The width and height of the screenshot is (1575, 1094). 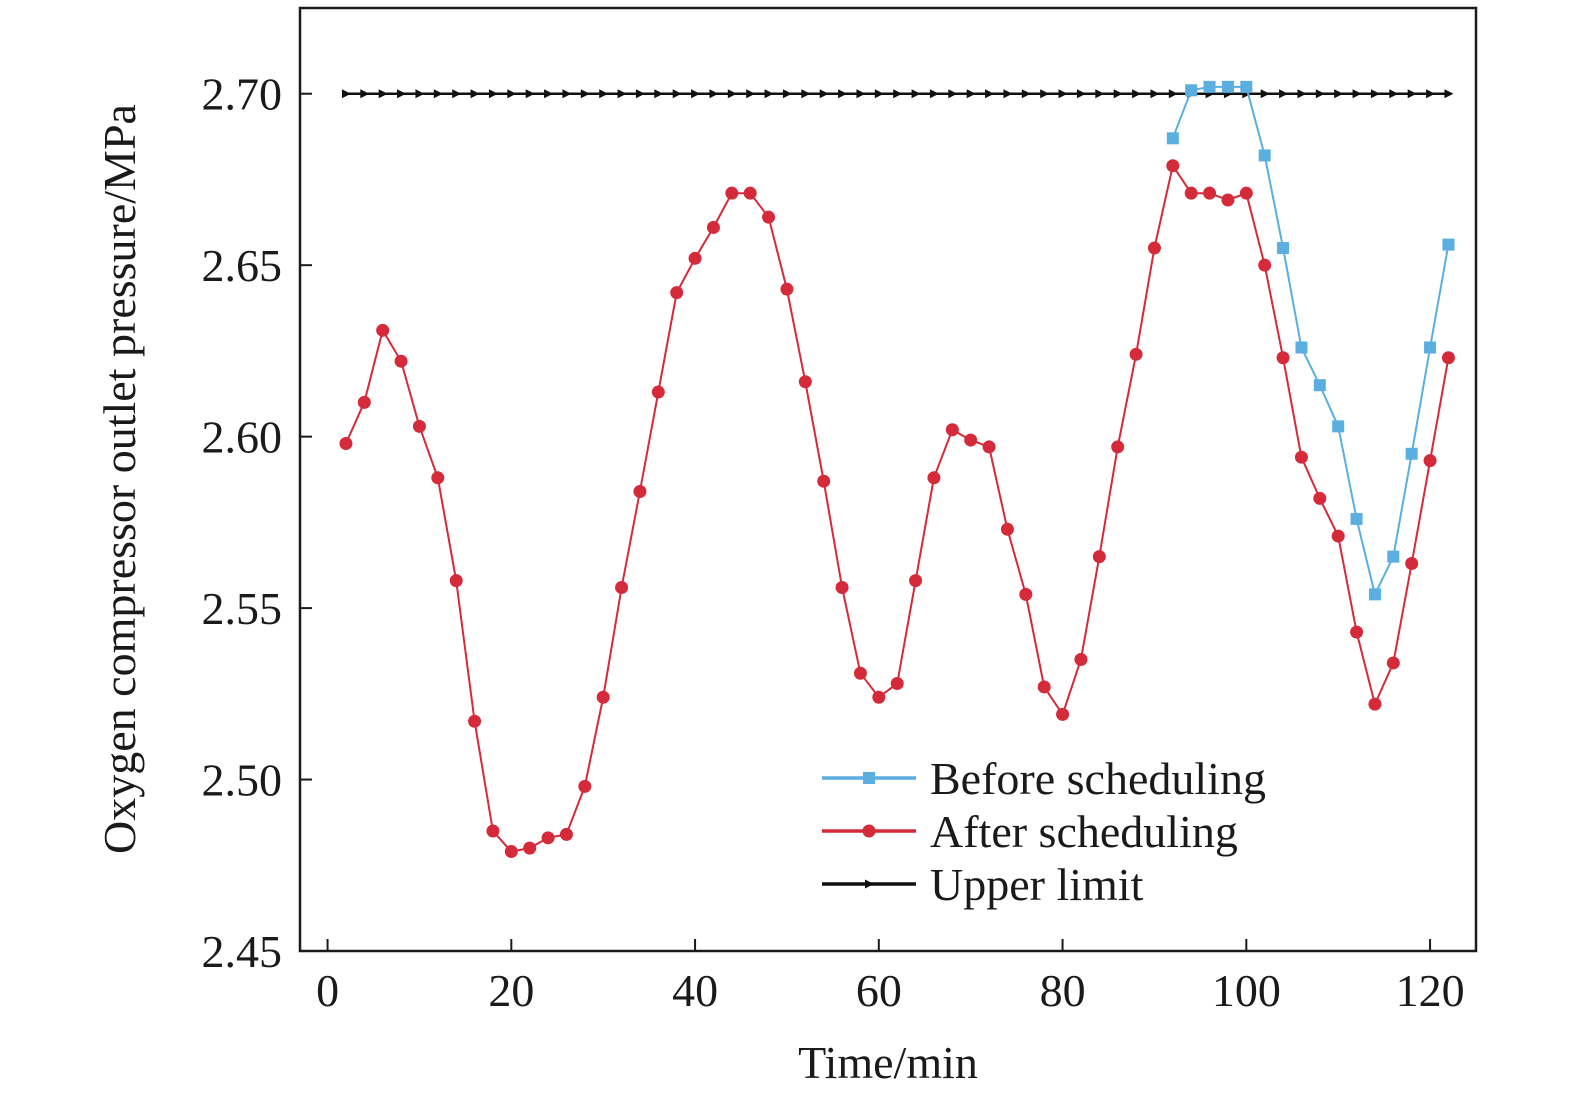 What do you see at coordinates (695, 990) in the screenshot?
I see `x-tick-label: 40` at bounding box center [695, 990].